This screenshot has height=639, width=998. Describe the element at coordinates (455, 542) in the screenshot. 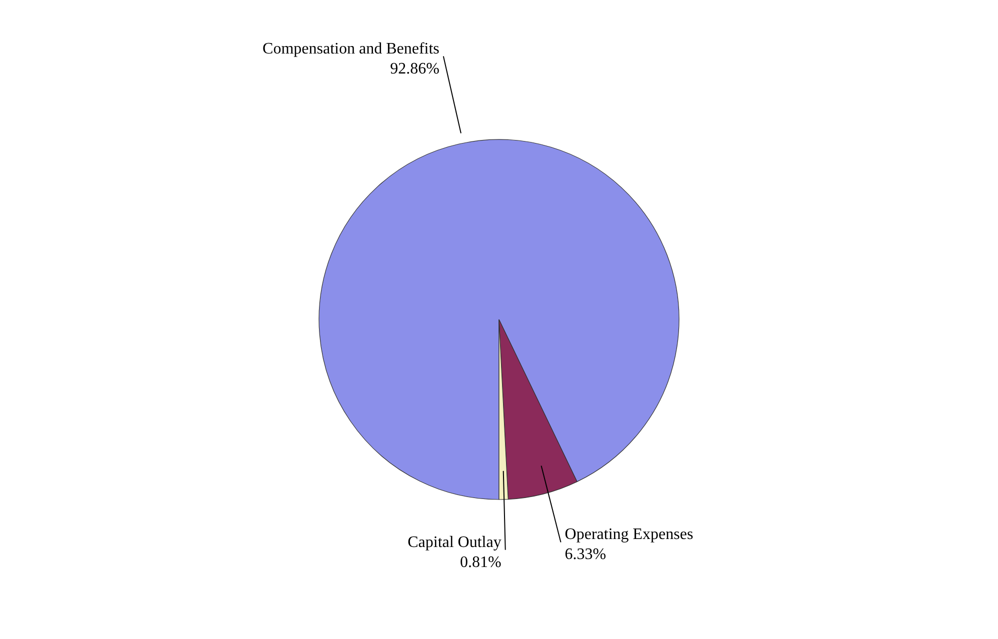

I see `slice-label: Capital Outlay` at that location.